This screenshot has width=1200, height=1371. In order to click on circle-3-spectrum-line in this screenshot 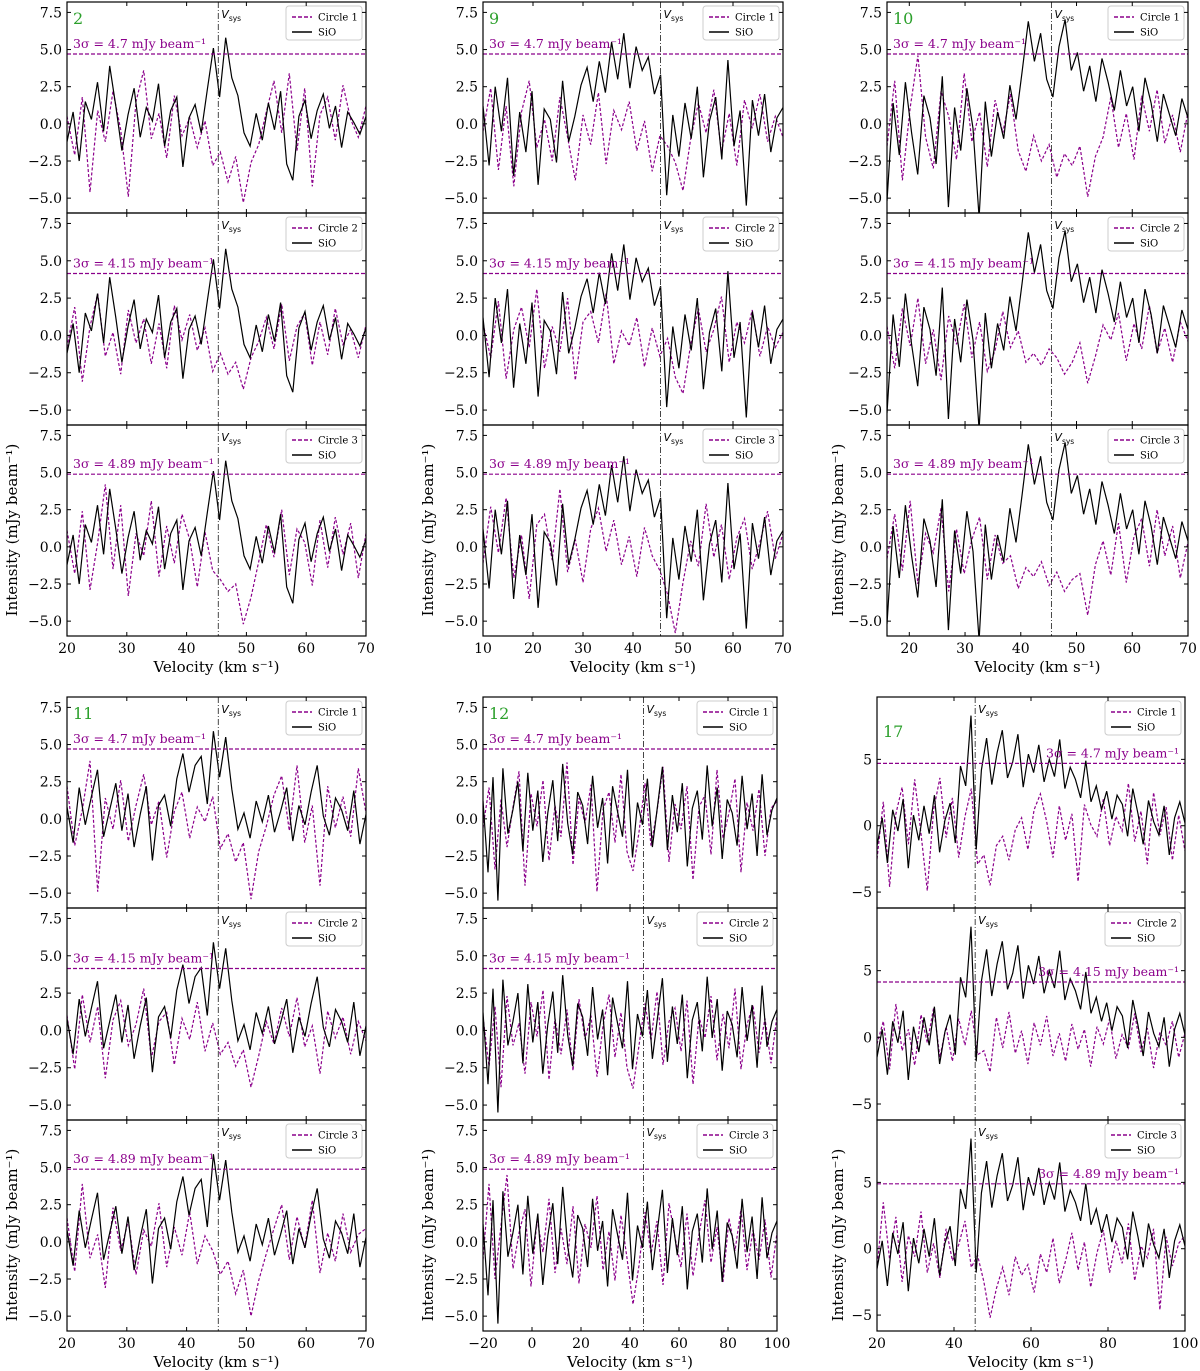, I will do `click(630, 1239)`.